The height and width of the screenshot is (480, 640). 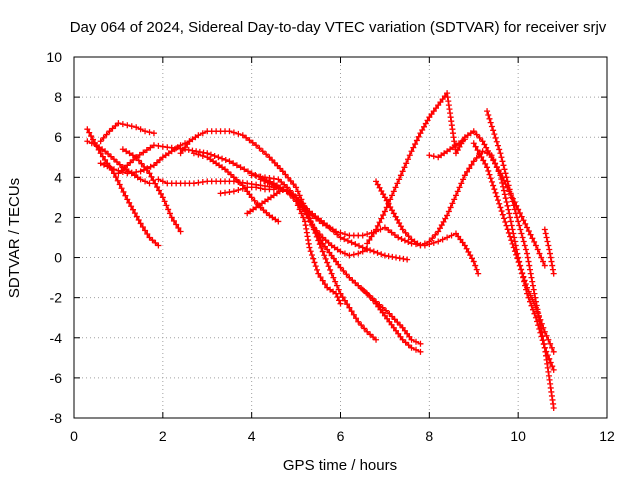 What do you see at coordinates (54, 57) in the screenshot?
I see `y-tick-label: 10` at bounding box center [54, 57].